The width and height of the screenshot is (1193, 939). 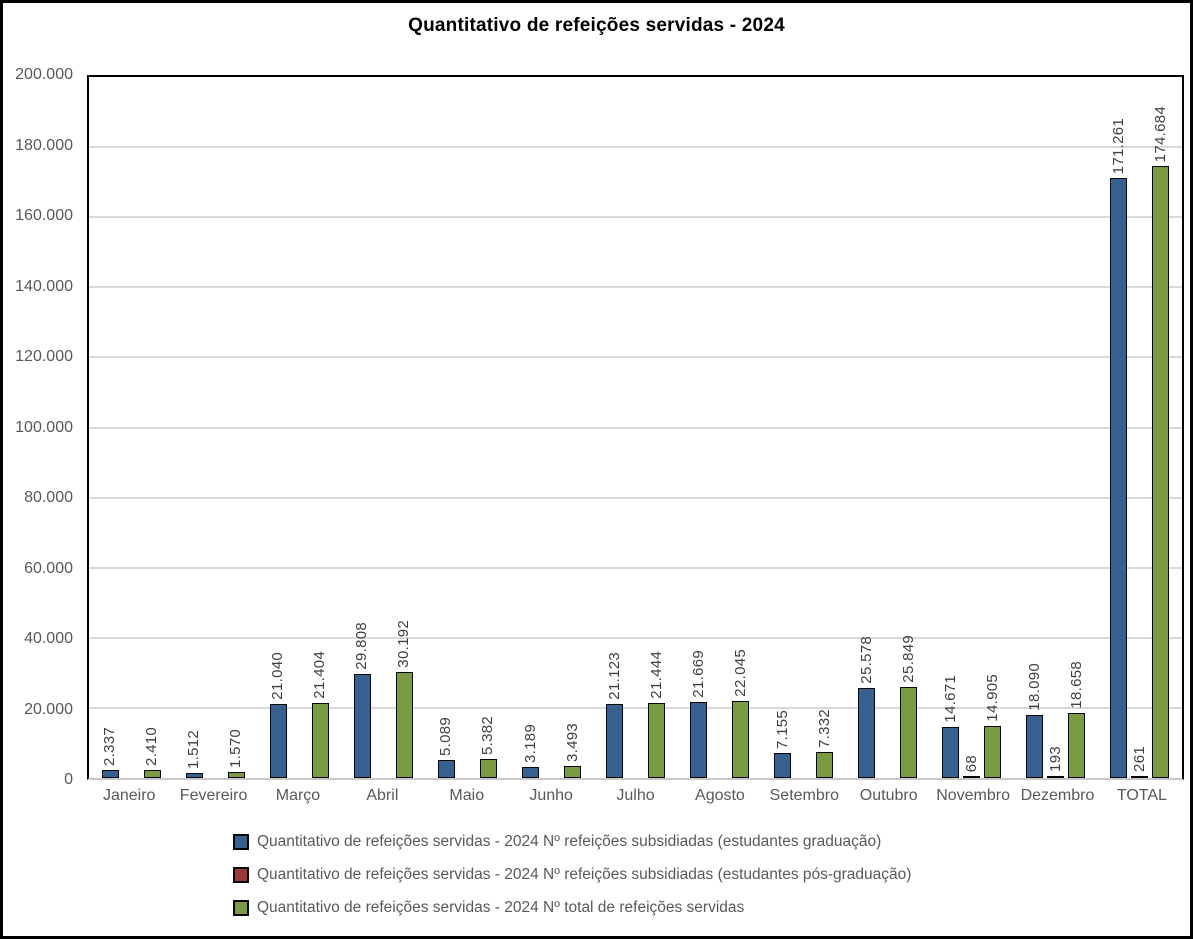 What do you see at coordinates (68, 779) in the screenshot?
I see `y-tick-label: 0` at bounding box center [68, 779].